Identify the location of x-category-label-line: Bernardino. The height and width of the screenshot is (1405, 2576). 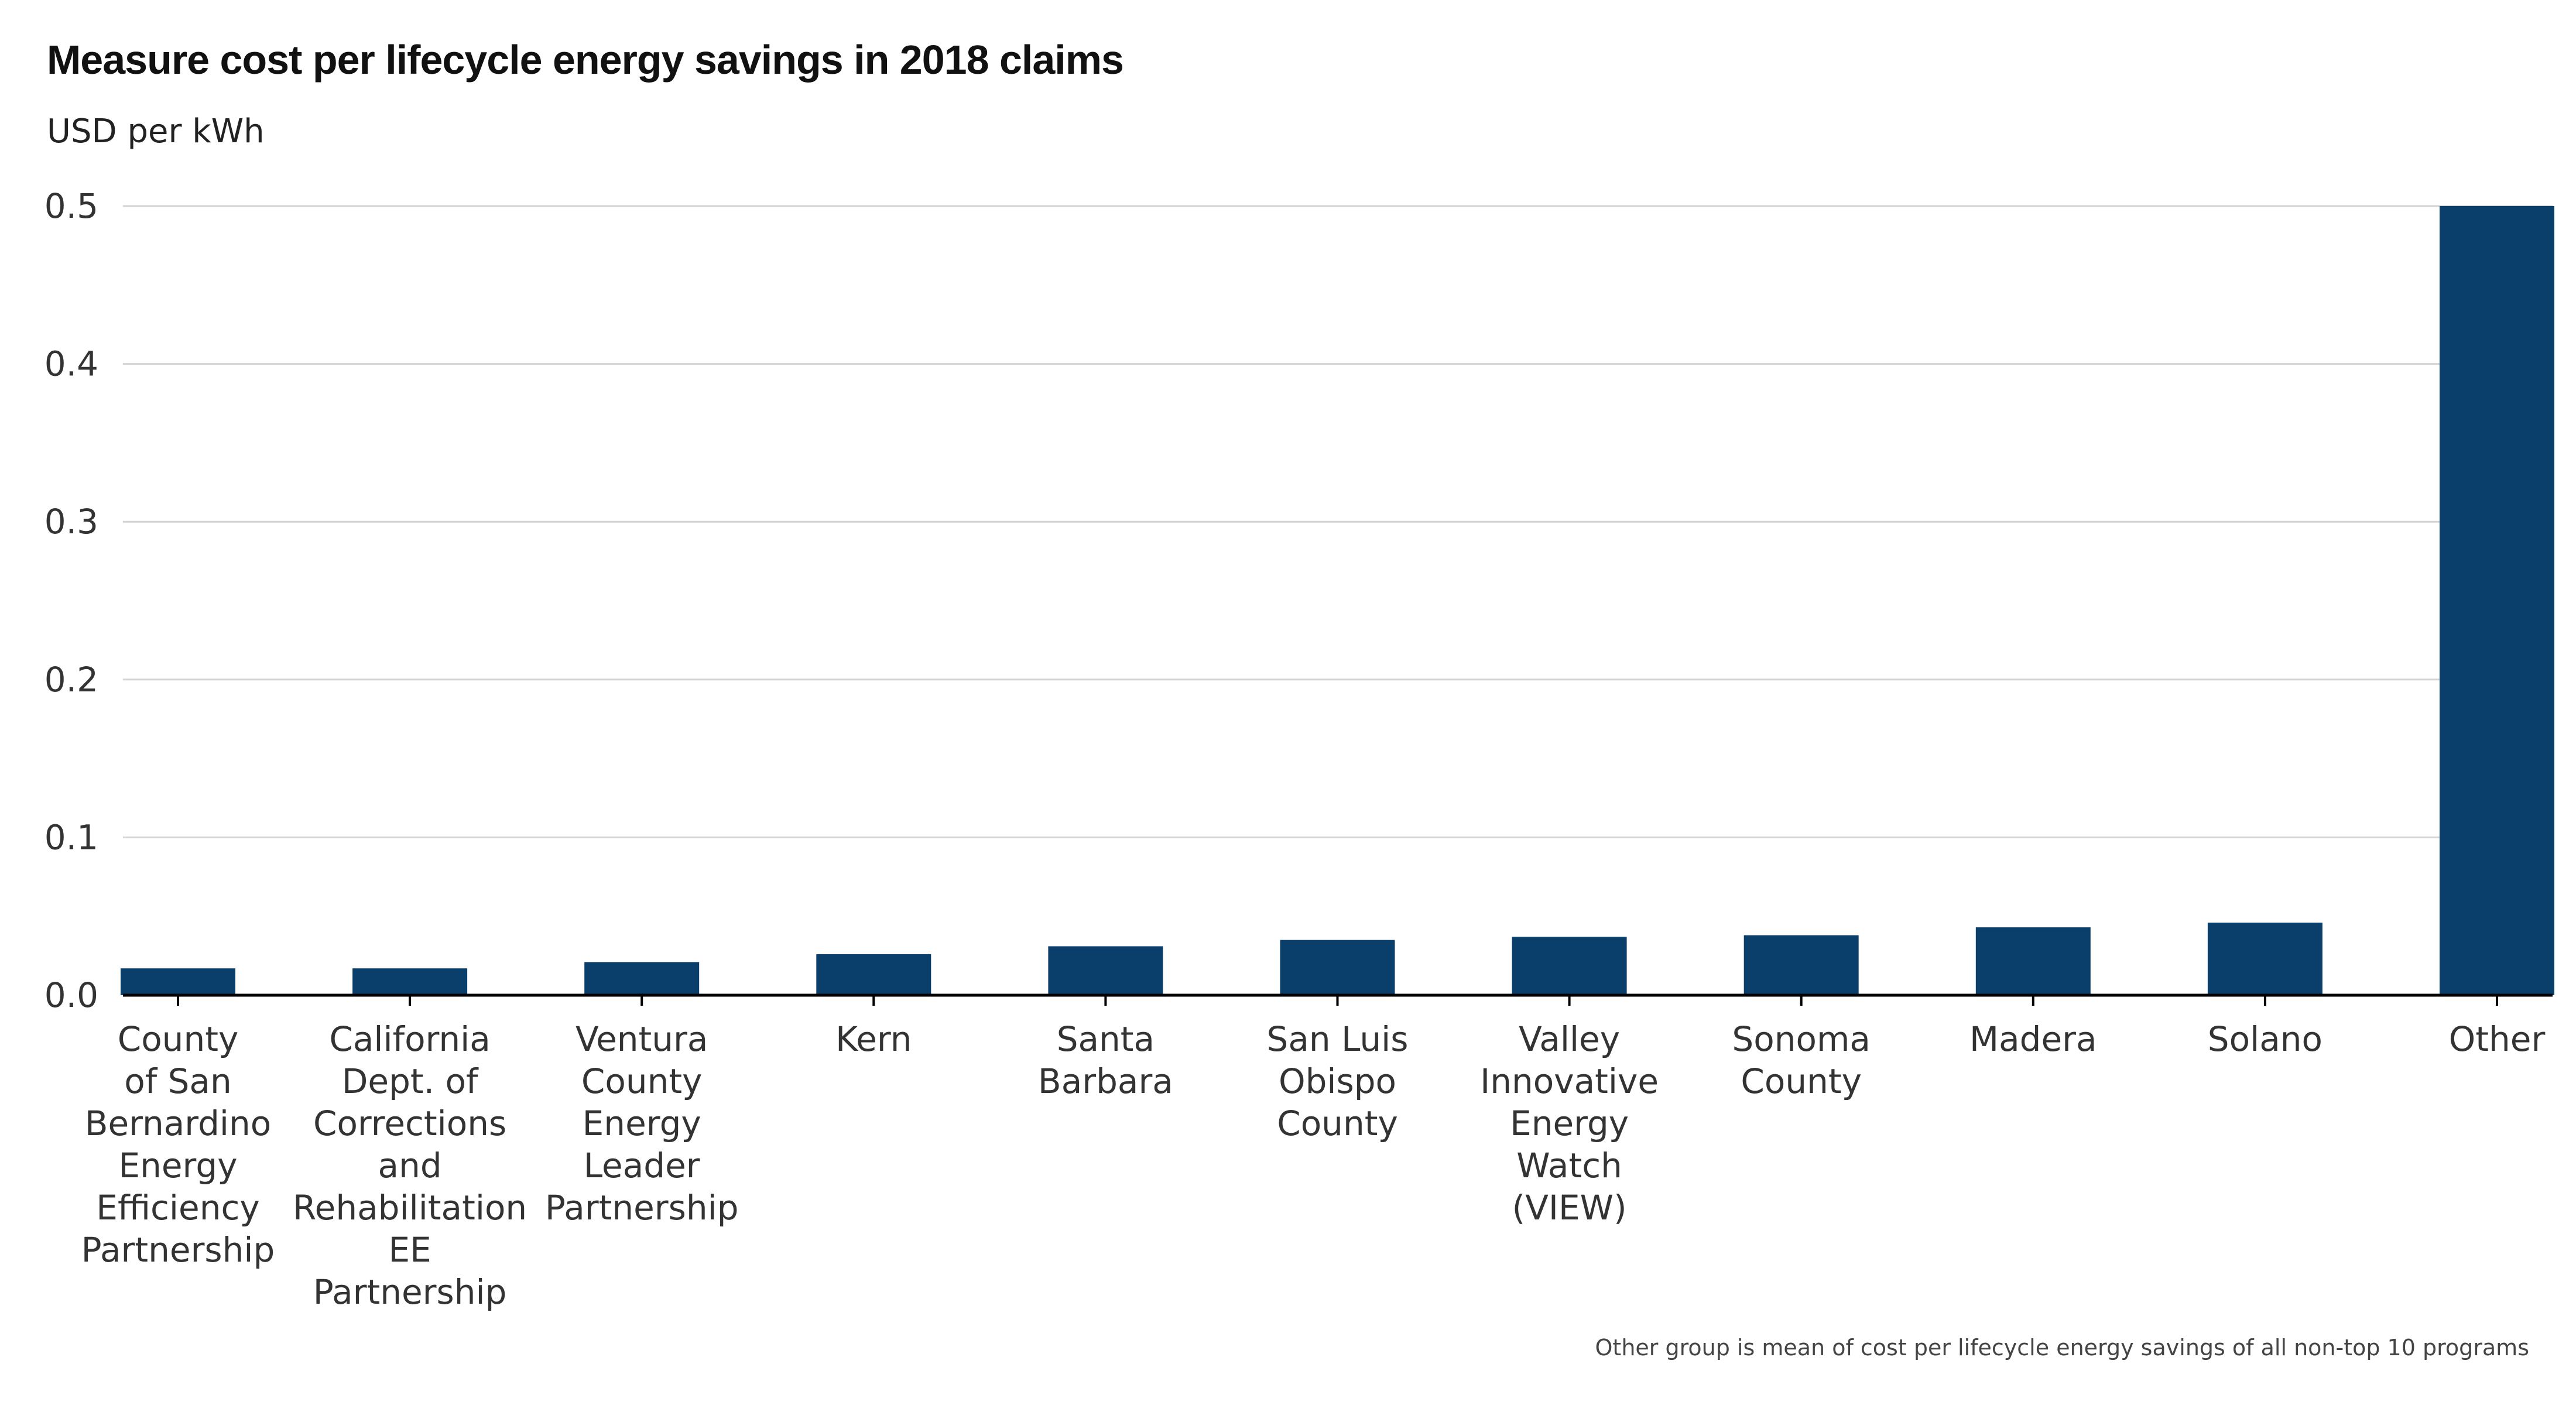
(178, 1124).